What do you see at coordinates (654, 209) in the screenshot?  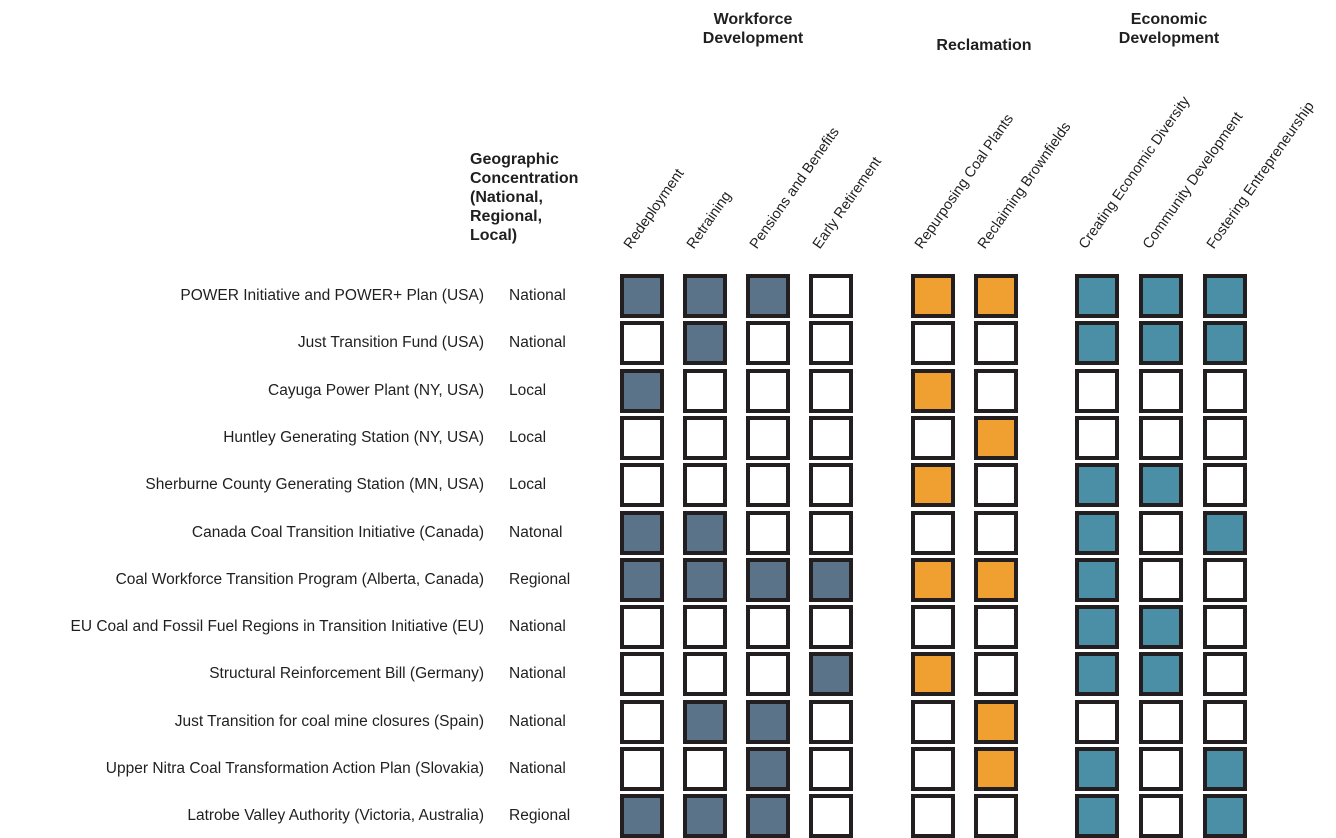 I see `column-label-redeployment: Redeployment` at bounding box center [654, 209].